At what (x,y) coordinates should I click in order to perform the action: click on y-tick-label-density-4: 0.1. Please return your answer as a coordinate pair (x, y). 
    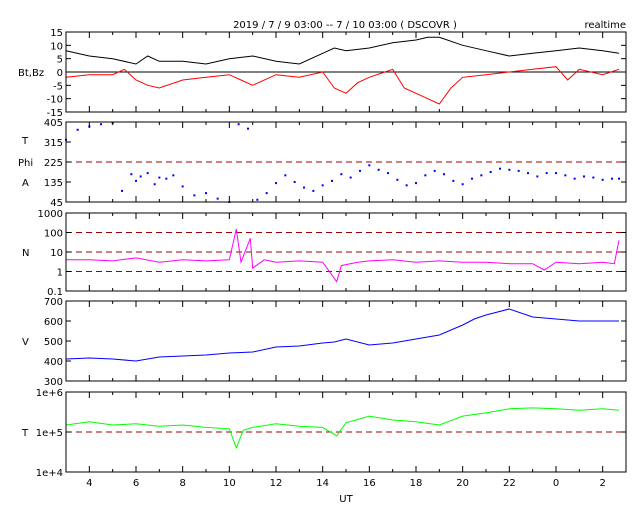
    Looking at the image, I should click on (55, 292).